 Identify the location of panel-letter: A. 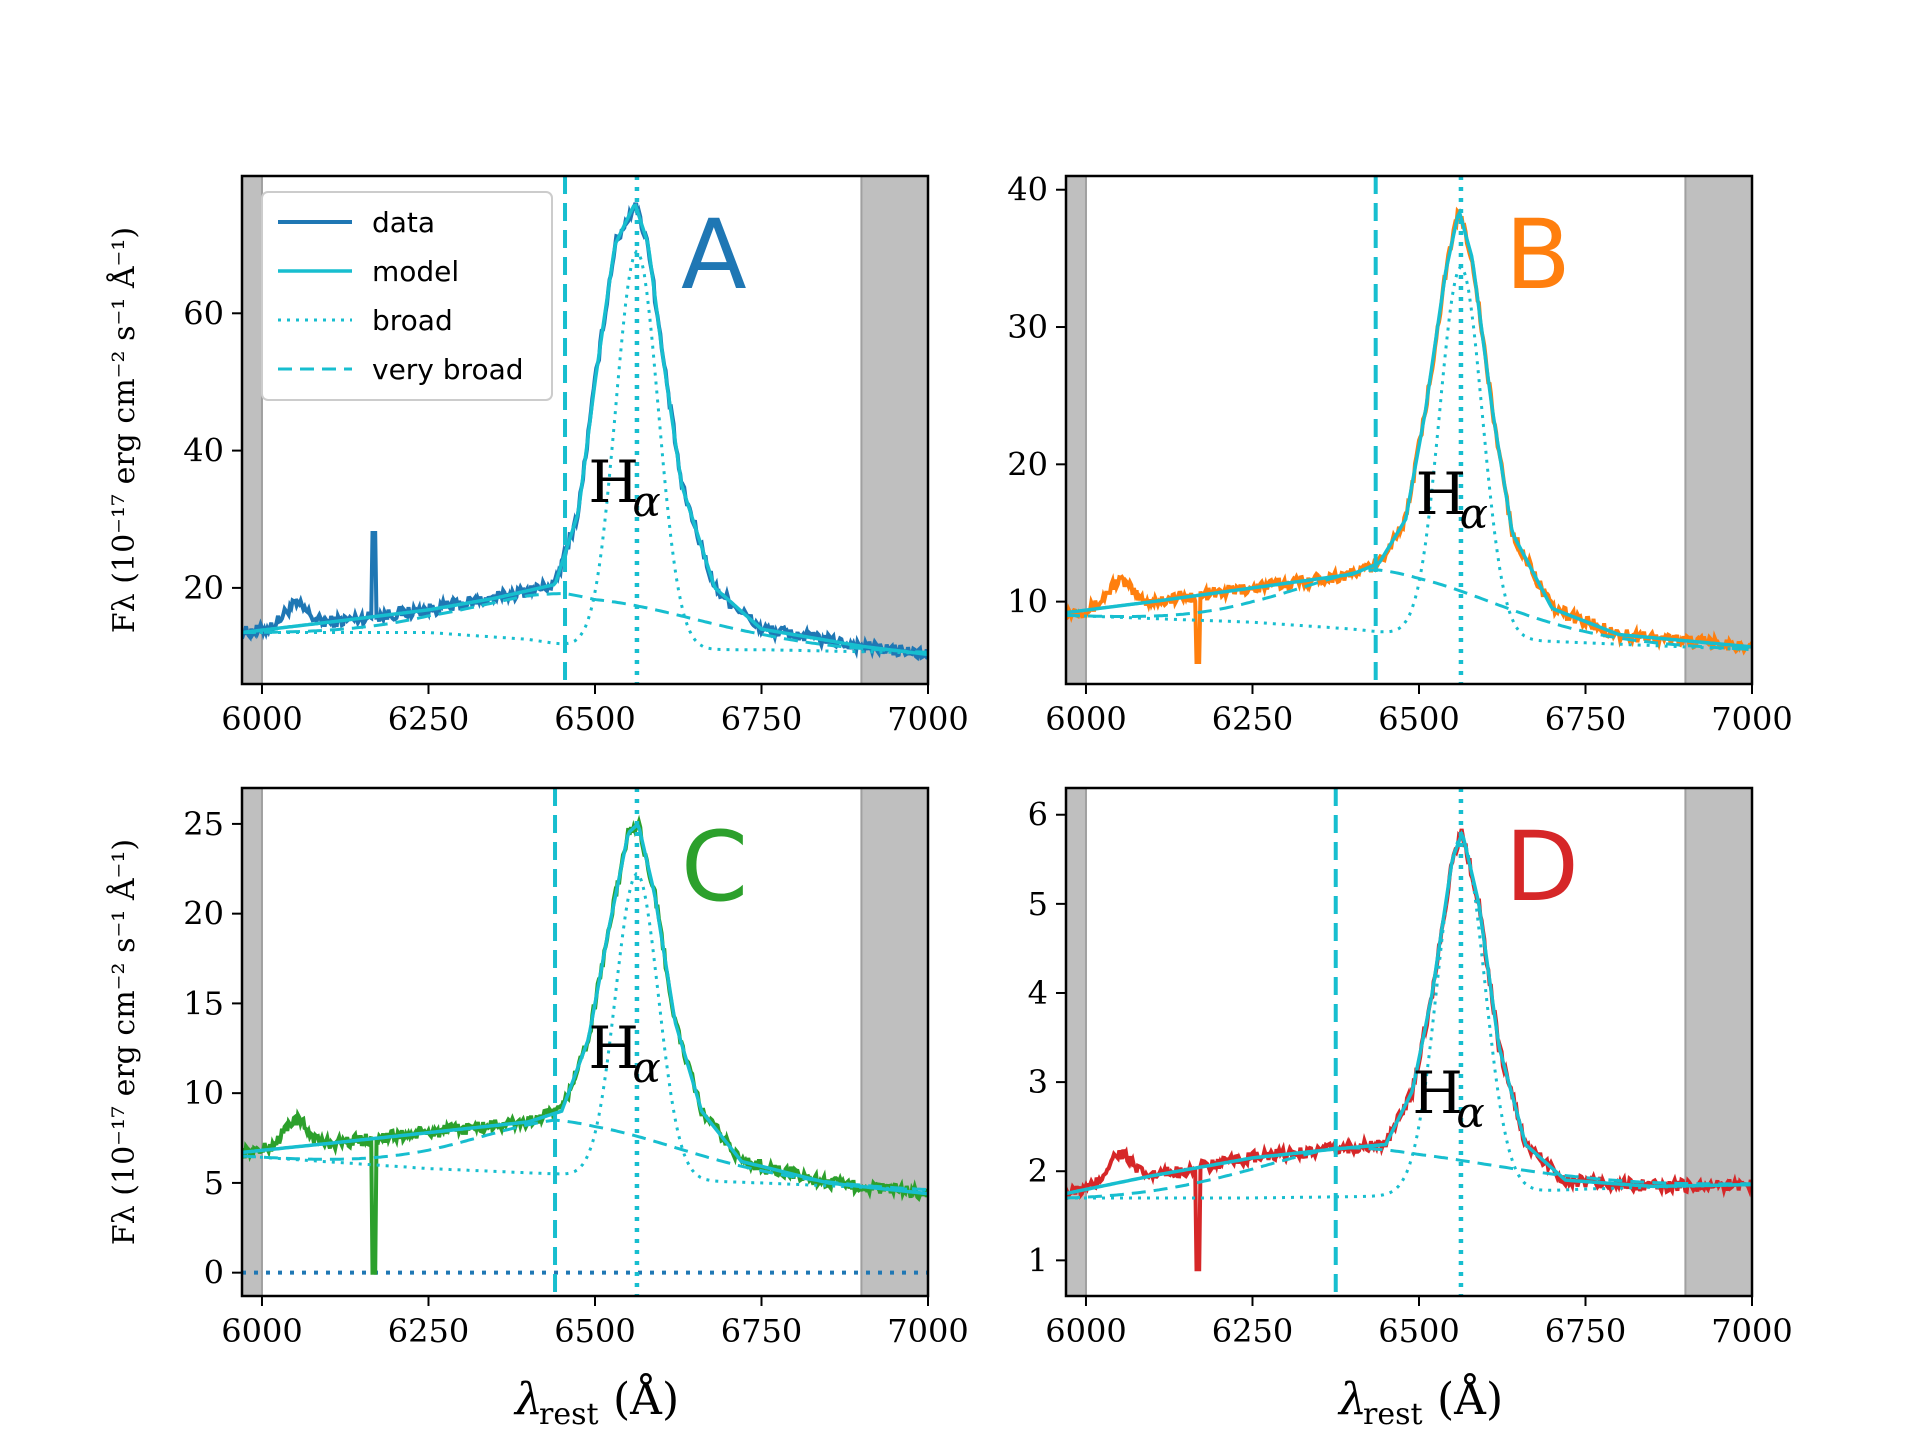
(714, 255).